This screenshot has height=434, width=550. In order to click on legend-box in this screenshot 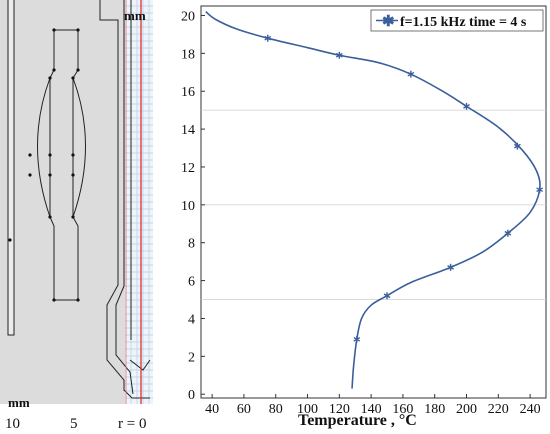, I will do `click(457, 20)`.